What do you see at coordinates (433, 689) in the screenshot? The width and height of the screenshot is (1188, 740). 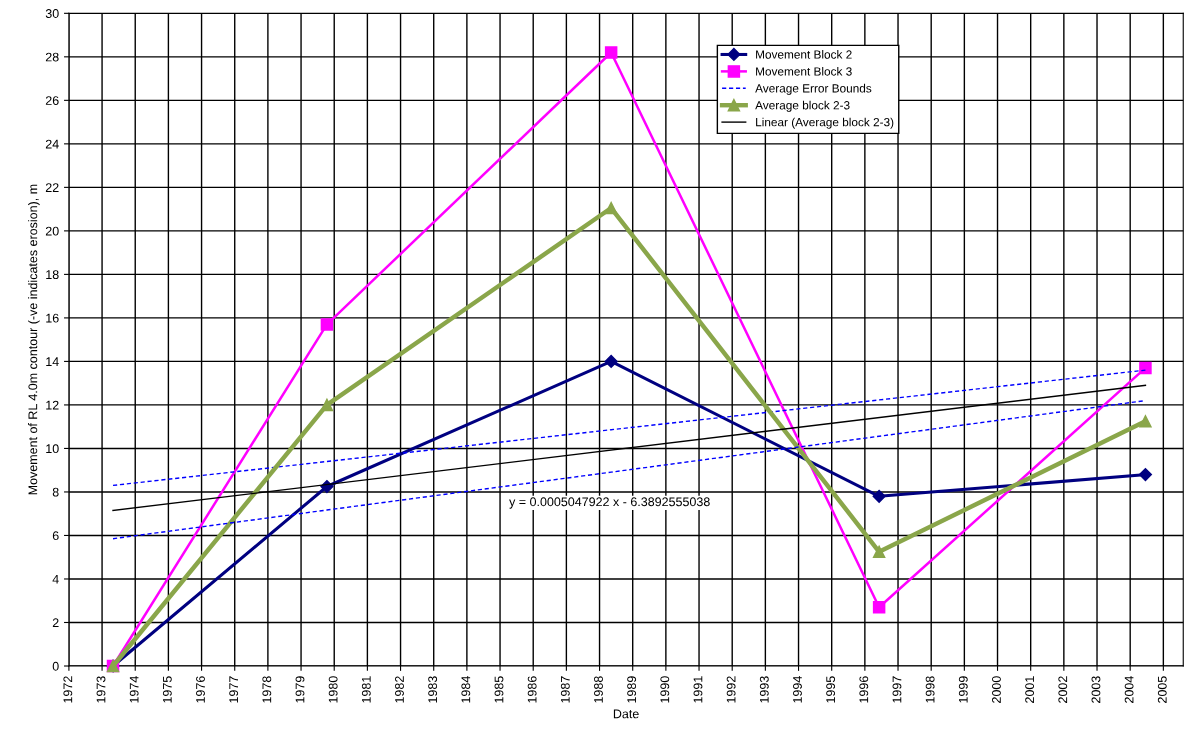 I see `x-tick-label: 1983` at bounding box center [433, 689].